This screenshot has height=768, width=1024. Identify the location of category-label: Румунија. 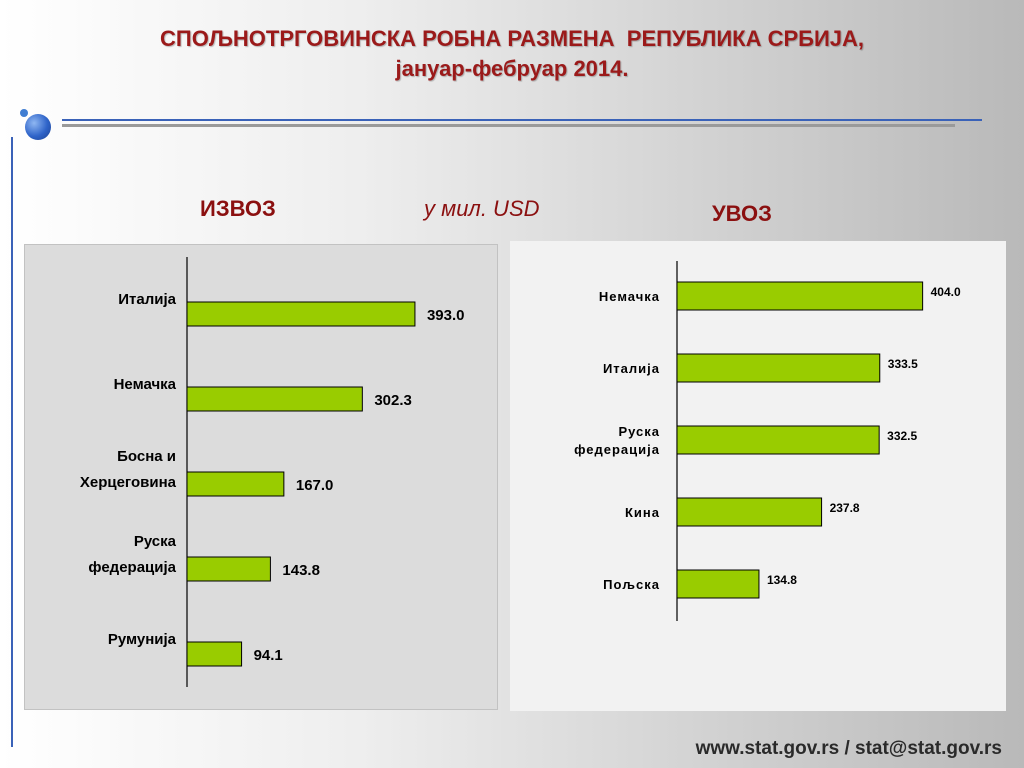
(142, 639).